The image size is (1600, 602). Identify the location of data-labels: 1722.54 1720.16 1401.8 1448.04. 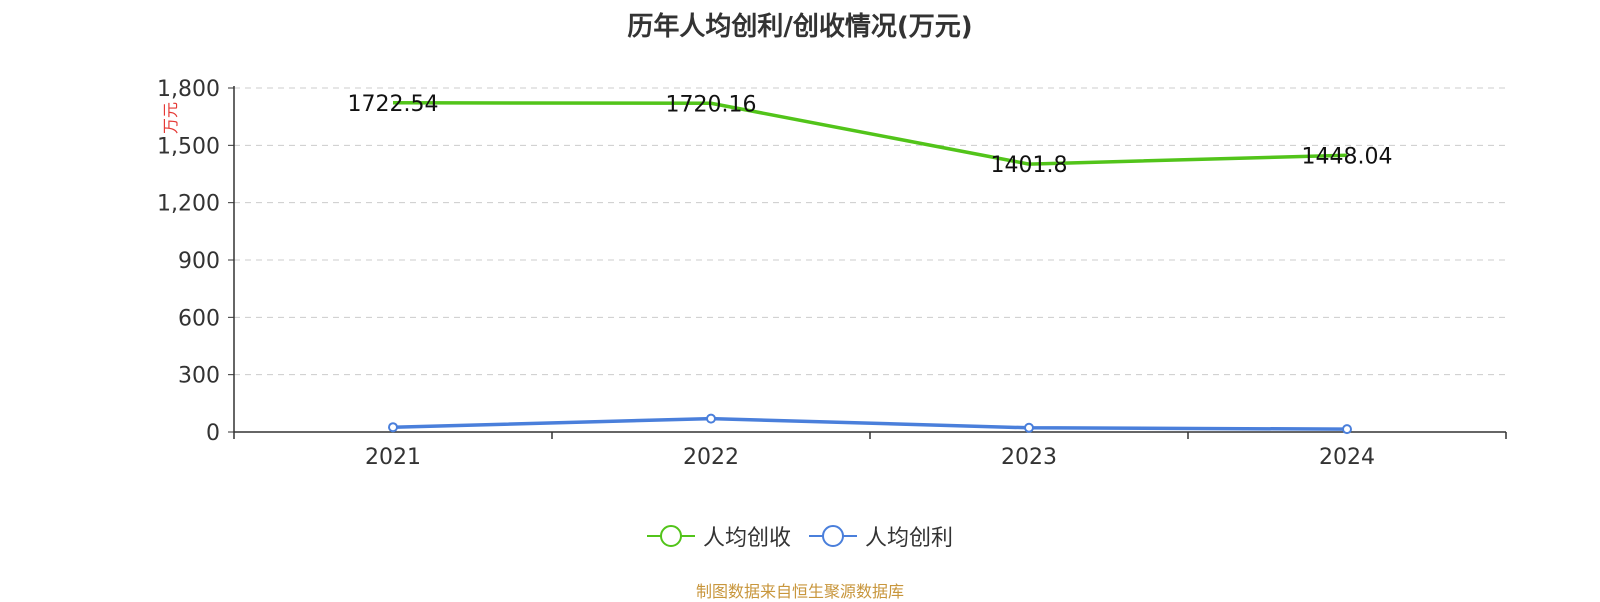
(870, 135).